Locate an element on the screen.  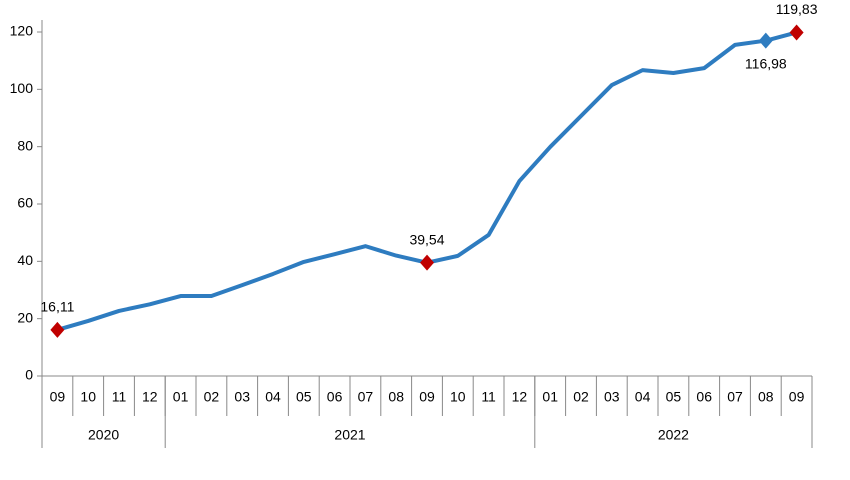
data-label: 16,11 is located at coordinates (57, 307).